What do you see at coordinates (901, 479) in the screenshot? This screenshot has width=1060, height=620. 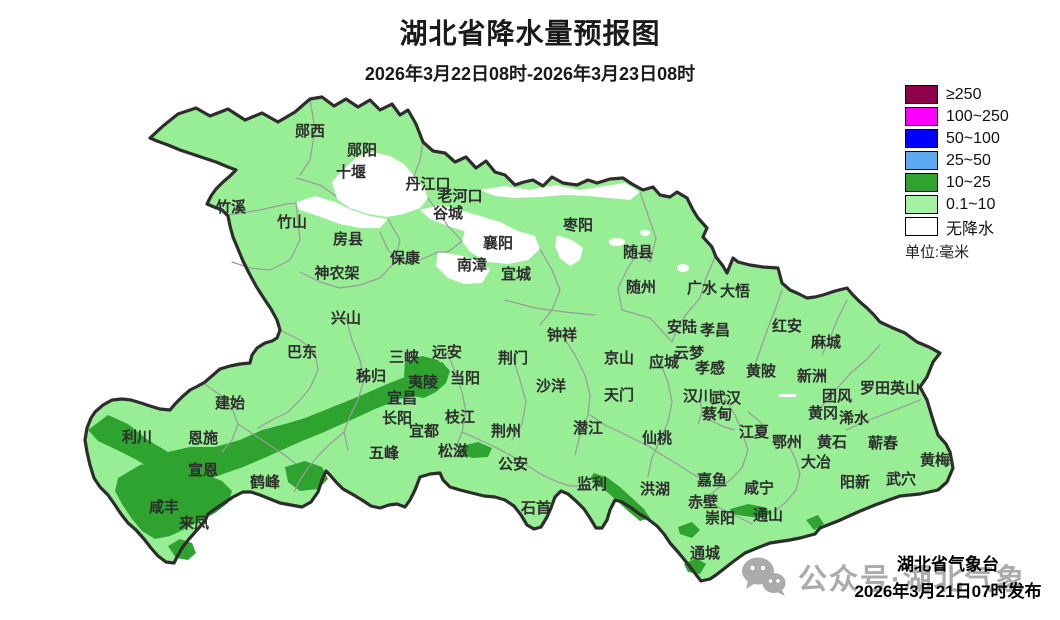 I see `map-label: 武穴` at bounding box center [901, 479].